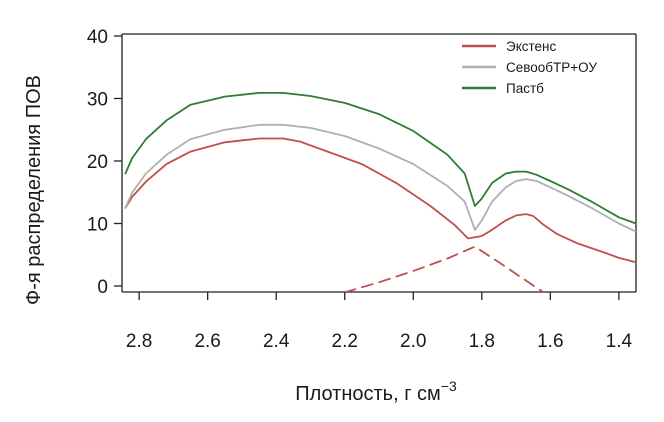 The width and height of the screenshot is (664, 422). What do you see at coordinates (345, 341) in the screenshot?
I see `x-tick-label: 2.2` at bounding box center [345, 341].